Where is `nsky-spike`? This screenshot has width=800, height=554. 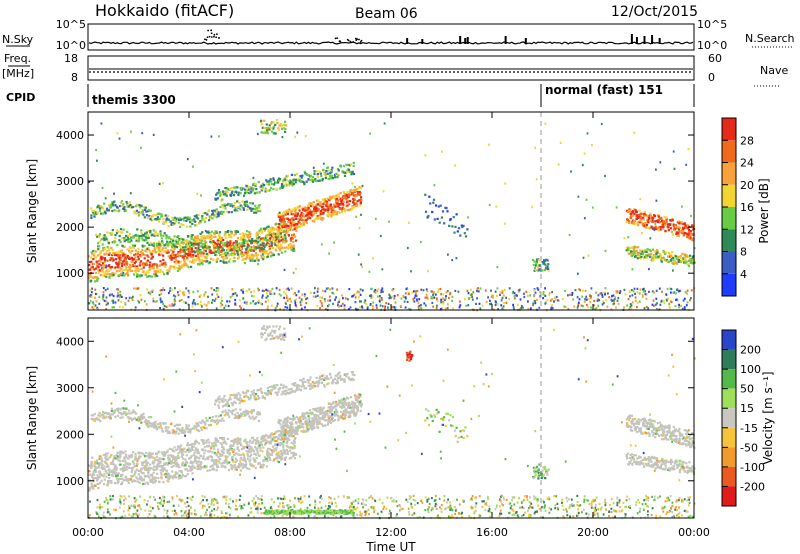 nsky-spike is located at coordinates (652, 39).